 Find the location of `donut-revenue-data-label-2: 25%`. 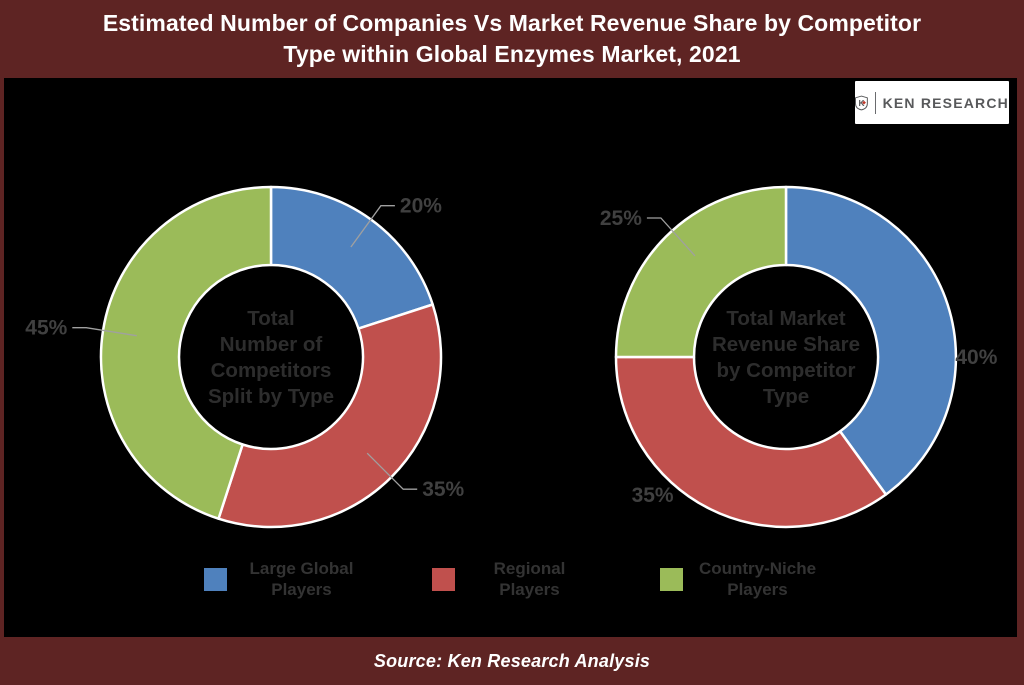

donut-revenue-data-label-2: 25% is located at coordinates (621, 218).